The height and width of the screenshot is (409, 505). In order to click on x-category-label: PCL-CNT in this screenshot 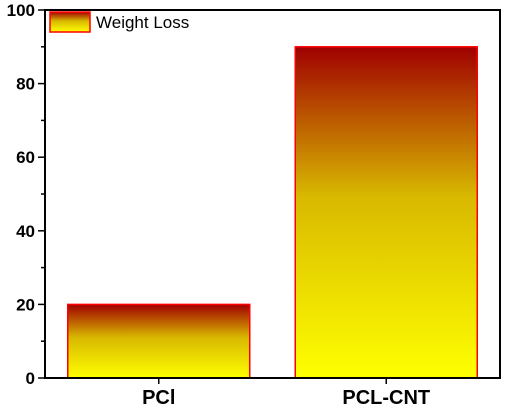, I will do `click(386, 398)`.